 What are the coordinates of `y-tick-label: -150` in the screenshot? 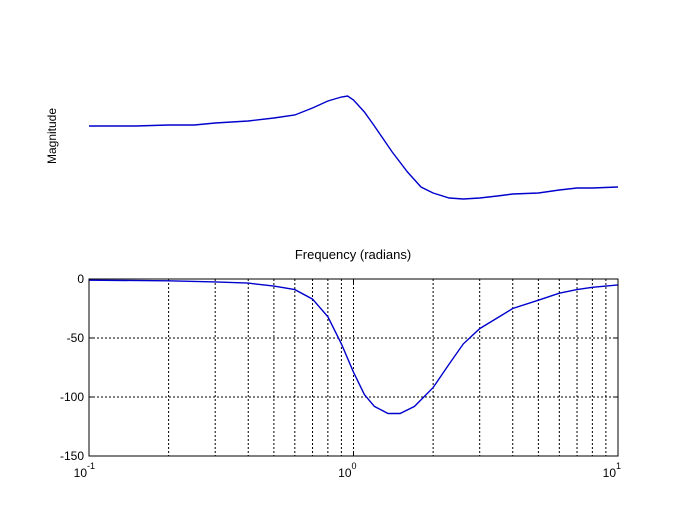 It's located at (72, 456).